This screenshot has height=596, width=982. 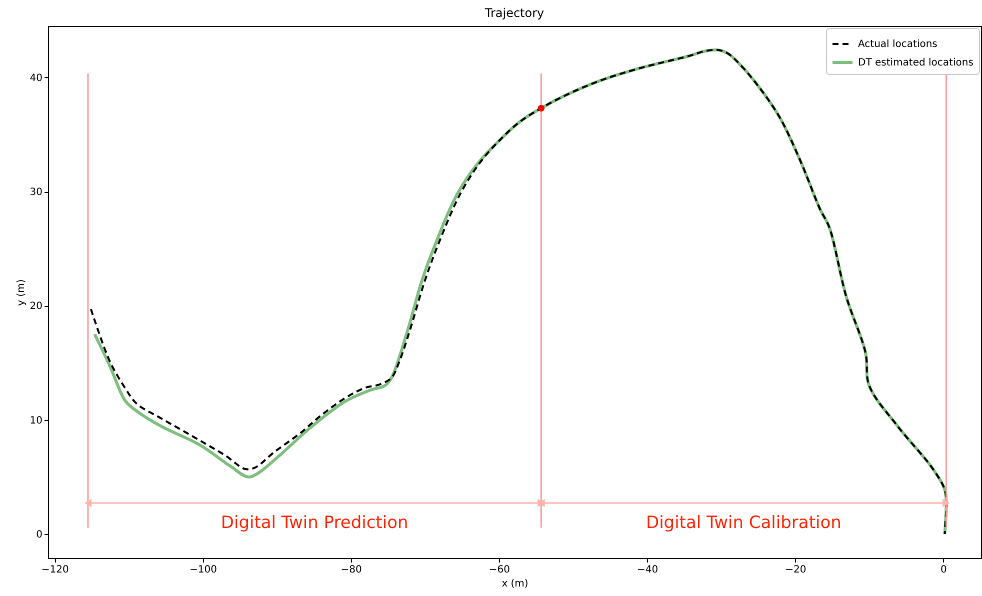 I want to click on x-tick-label: 0, so click(x=943, y=570).